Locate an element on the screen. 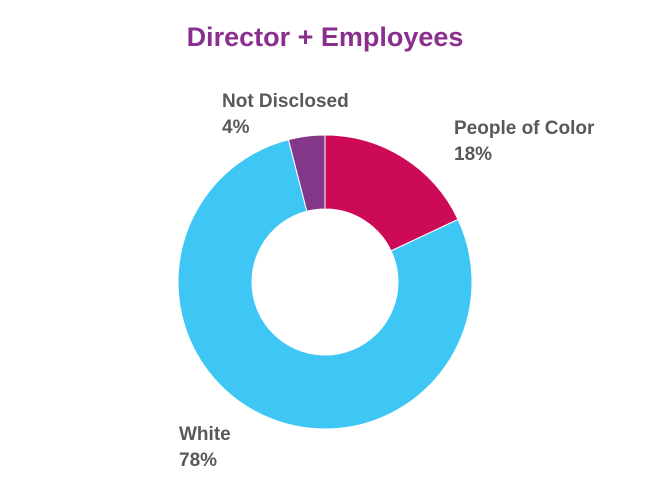 Image resolution: width=650 pixels, height=500 pixels. slice-label-white-value: 78% is located at coordinates (198, 460).